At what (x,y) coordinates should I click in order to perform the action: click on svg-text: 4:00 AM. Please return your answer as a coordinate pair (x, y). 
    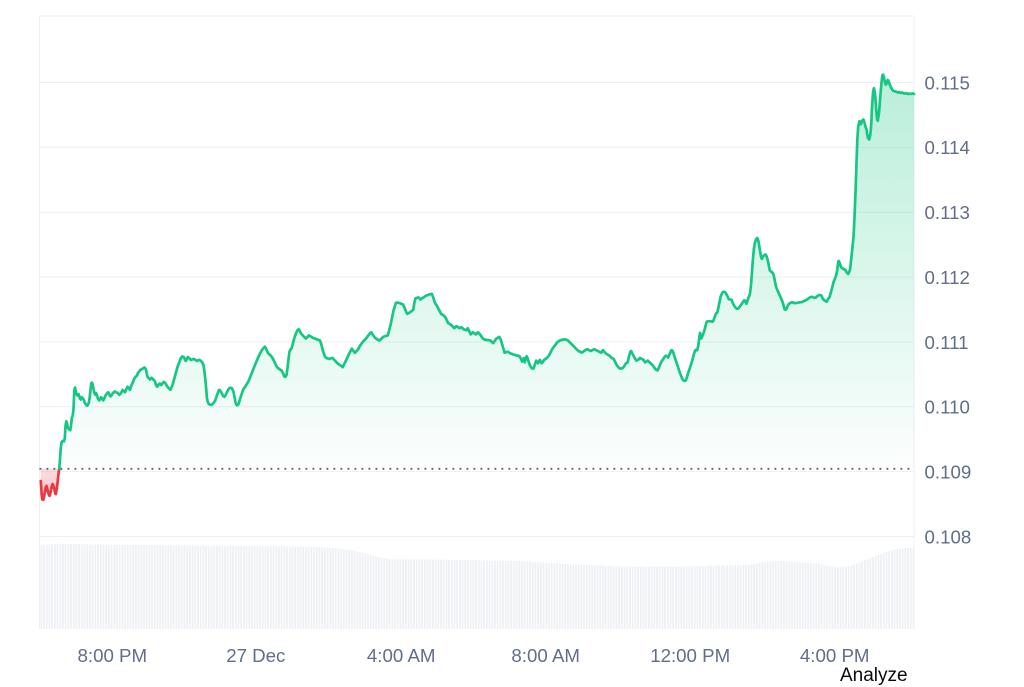
    Looking at the image, I should click on (401, 655).